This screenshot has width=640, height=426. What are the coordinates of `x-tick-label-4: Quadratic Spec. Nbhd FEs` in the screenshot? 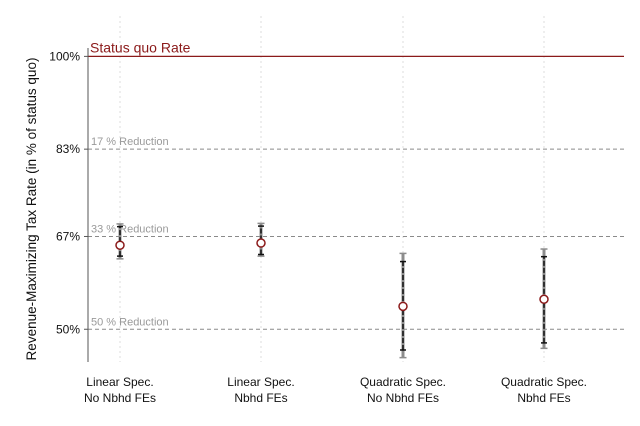 It's located at (544, 390).